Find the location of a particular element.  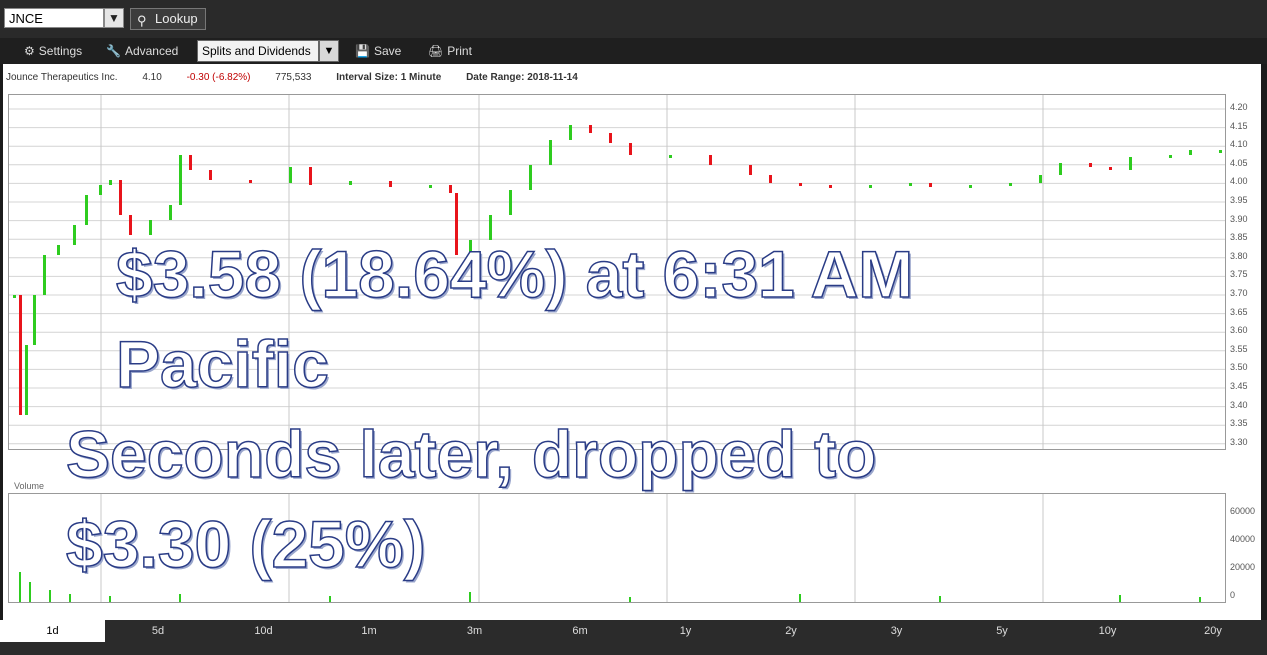

volume-tick-label: 0 is located at coordinates (1233, 595).